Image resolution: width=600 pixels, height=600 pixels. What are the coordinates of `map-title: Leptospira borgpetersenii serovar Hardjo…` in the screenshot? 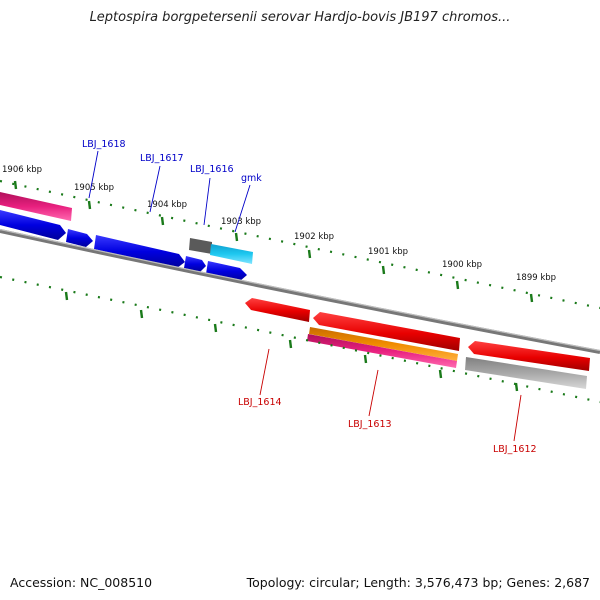 It's located at (300, 17).